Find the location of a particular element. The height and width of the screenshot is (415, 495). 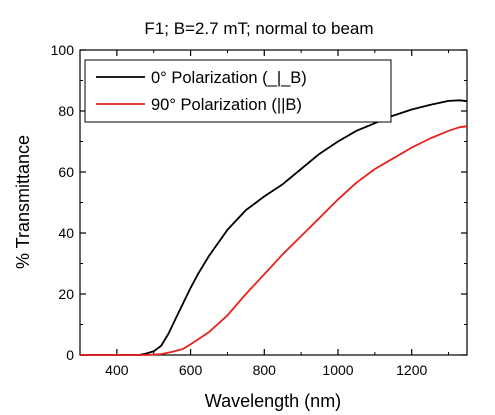

x-axis-label: Wavelength (nm) is located at coordinates (273, 401).